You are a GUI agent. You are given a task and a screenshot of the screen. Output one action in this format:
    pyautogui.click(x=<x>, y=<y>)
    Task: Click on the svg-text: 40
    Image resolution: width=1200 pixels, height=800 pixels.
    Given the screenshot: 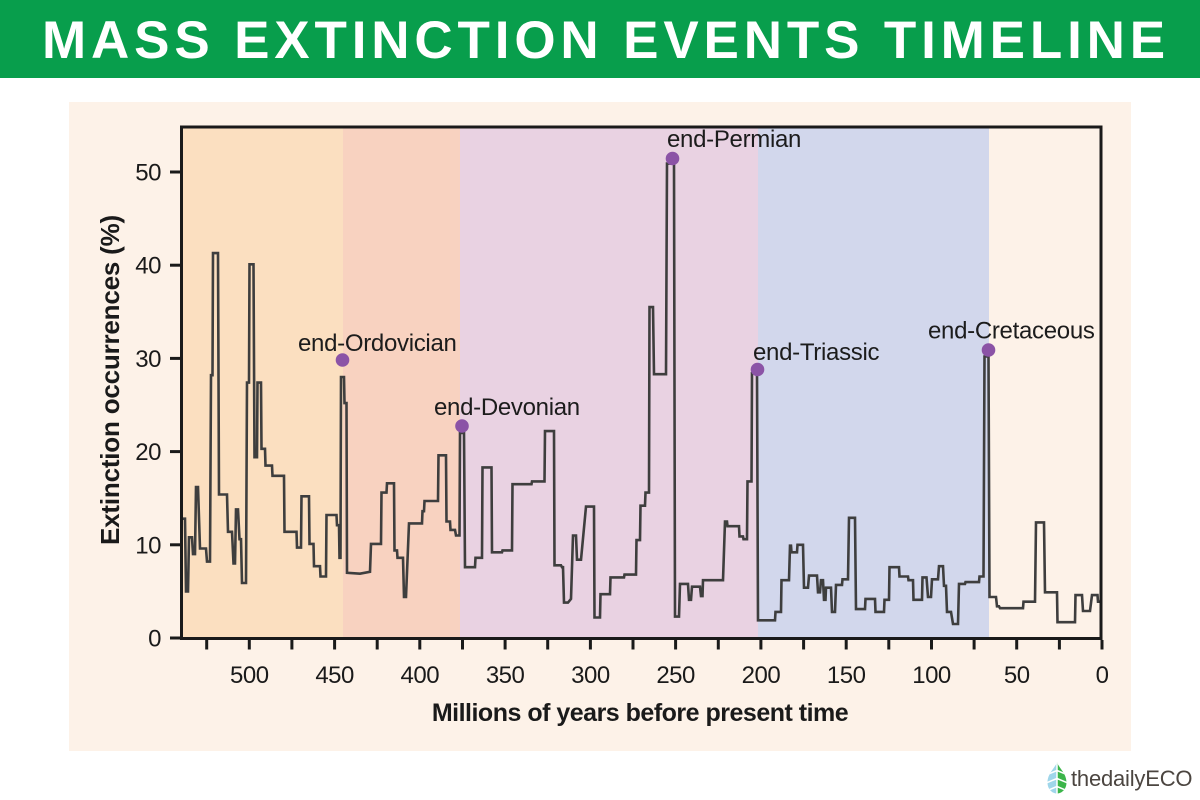 What is the action you would take?
    pyautogui.click(x=148, y=266)
    